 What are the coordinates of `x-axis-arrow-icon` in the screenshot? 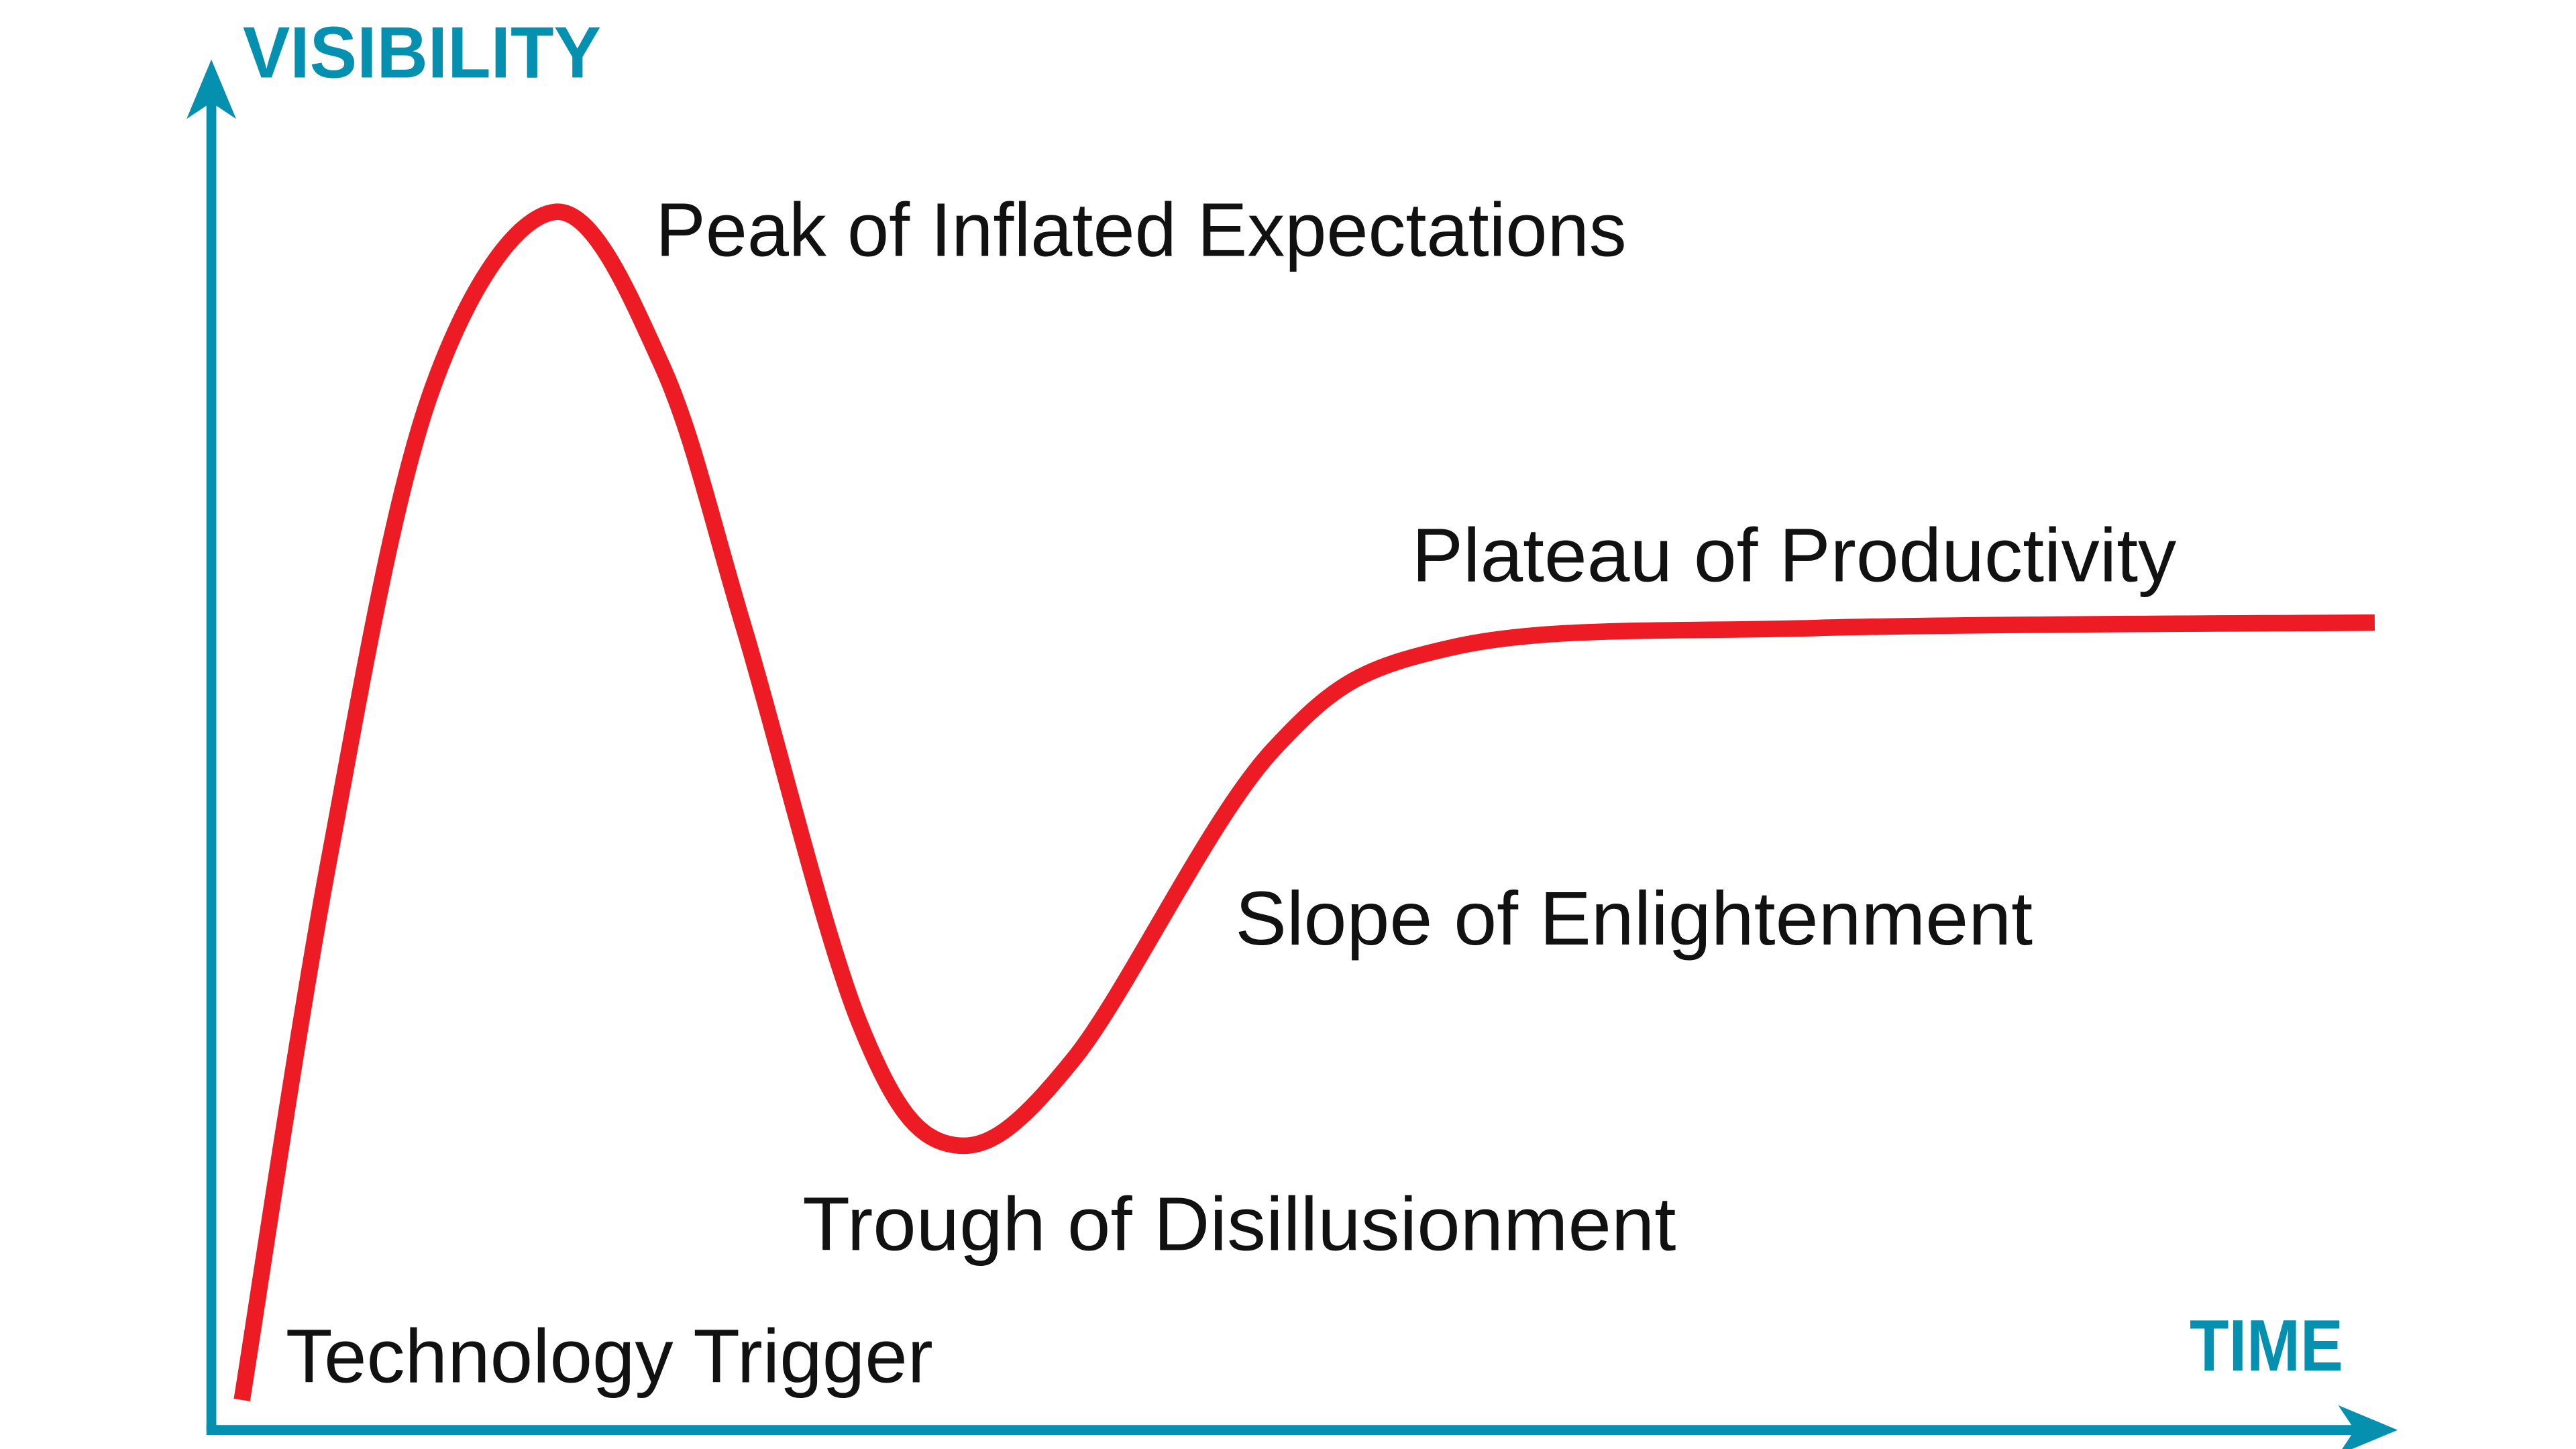 It's located at (2368, 1427).